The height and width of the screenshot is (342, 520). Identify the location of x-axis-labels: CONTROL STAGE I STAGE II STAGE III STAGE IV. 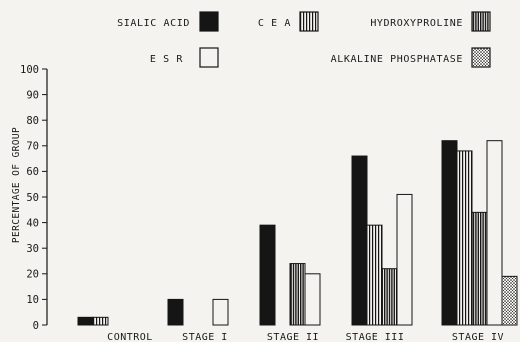
(305, 337).